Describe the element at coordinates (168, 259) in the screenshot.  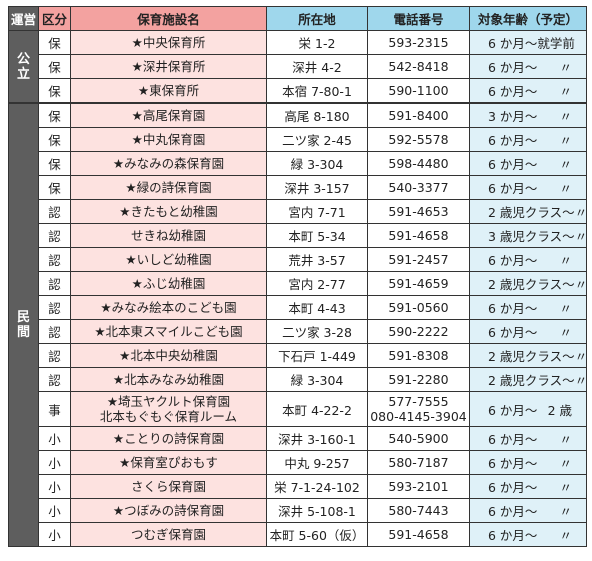
I see `facility-name-cell: ★いしど幼稚園` at that location.